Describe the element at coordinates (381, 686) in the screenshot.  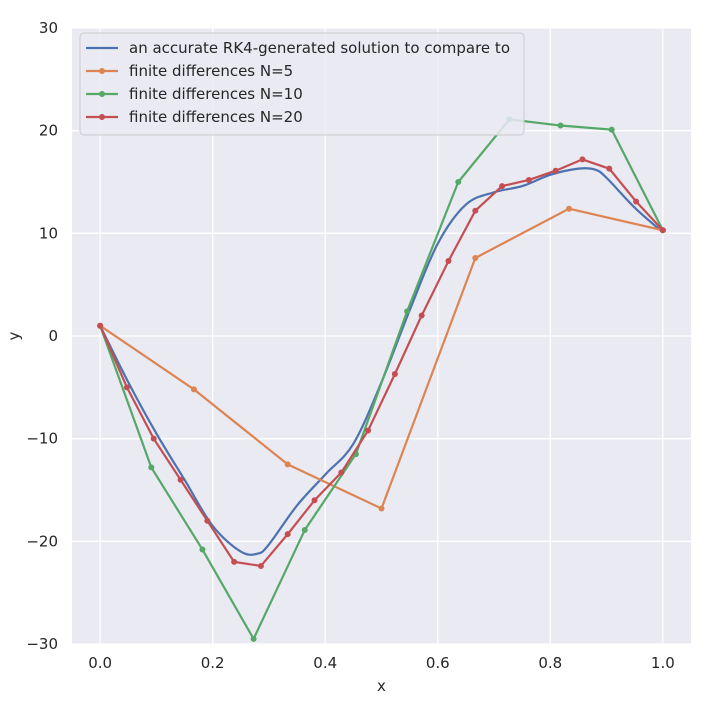
I see `x-axis-label: x` at that location.